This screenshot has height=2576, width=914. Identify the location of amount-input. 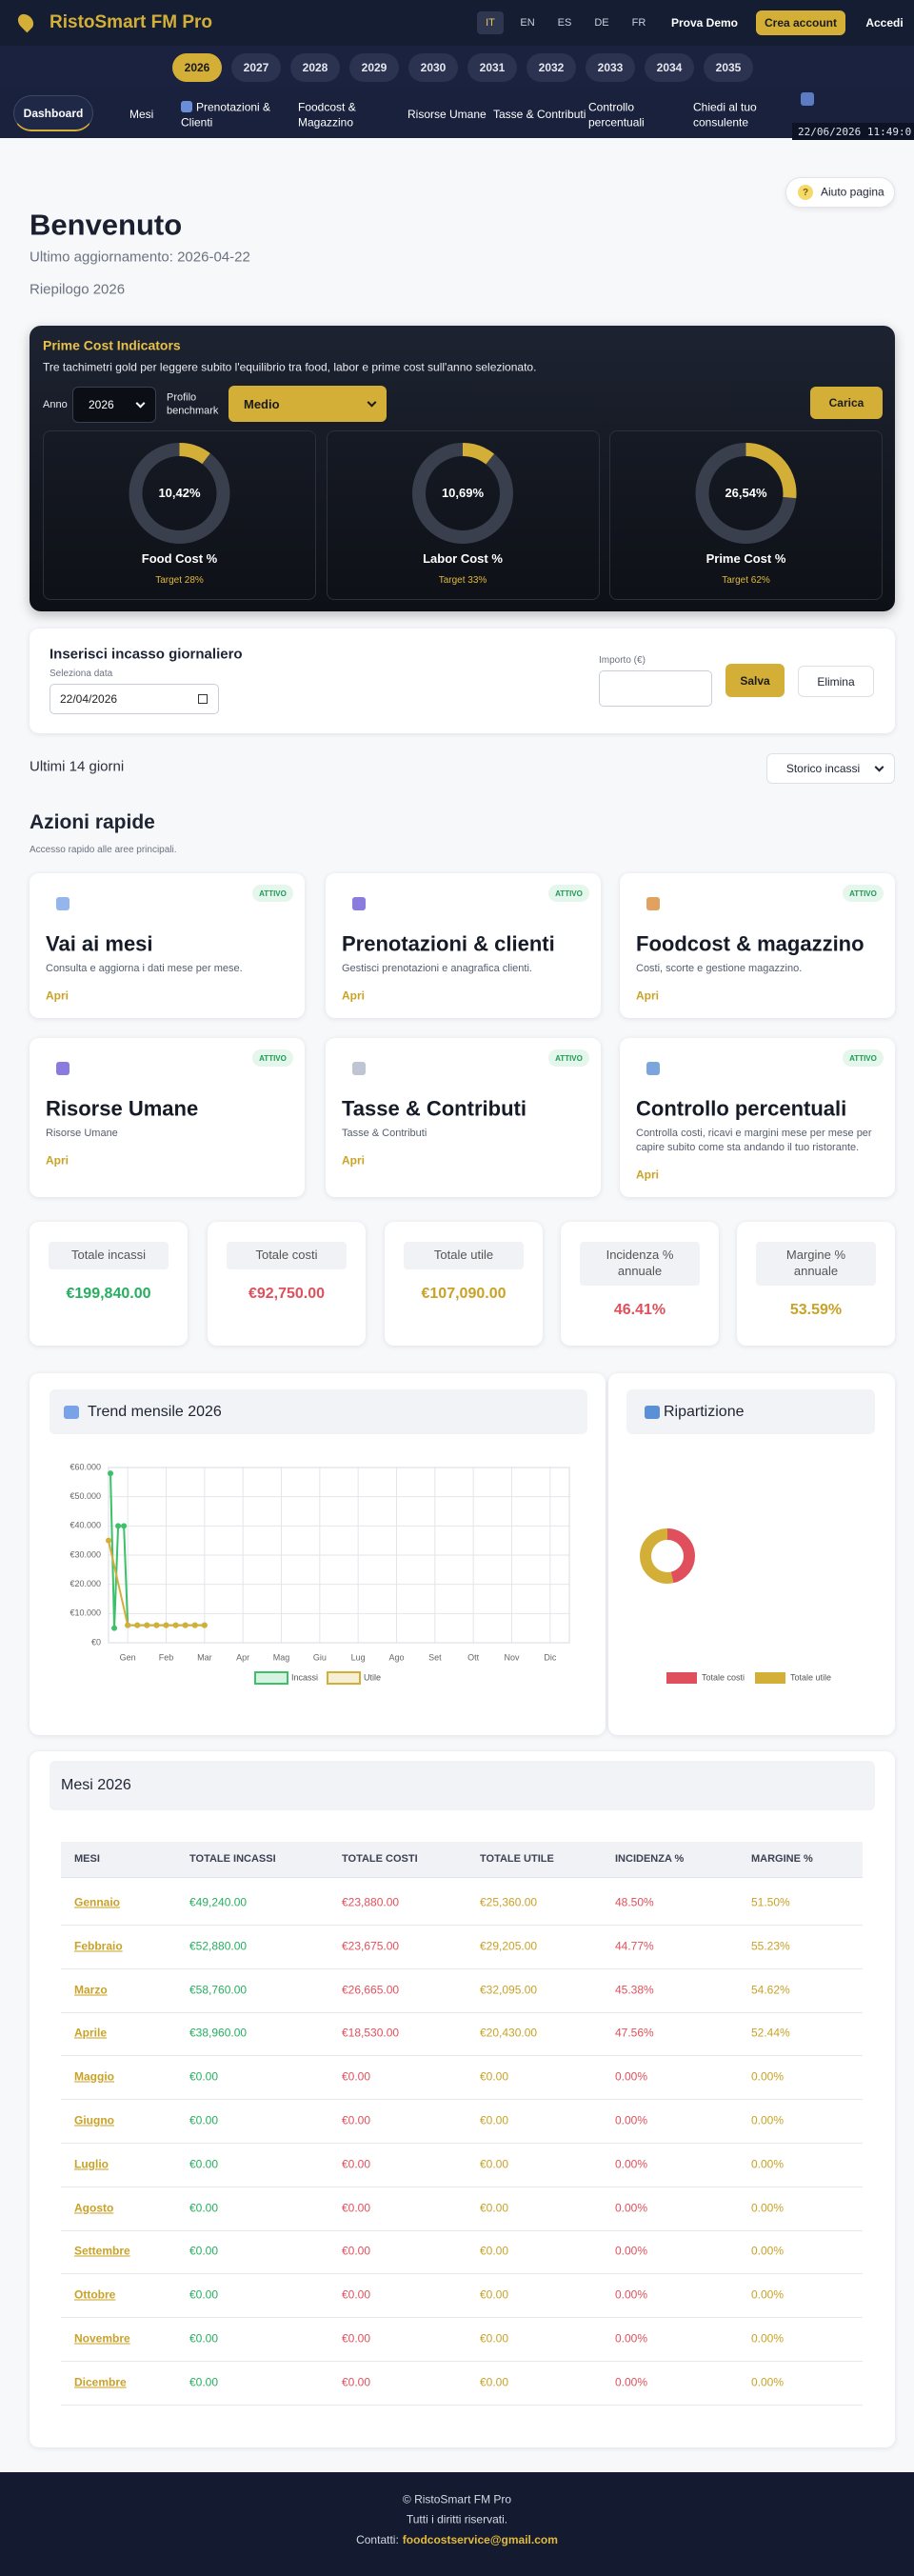
(655, 688).